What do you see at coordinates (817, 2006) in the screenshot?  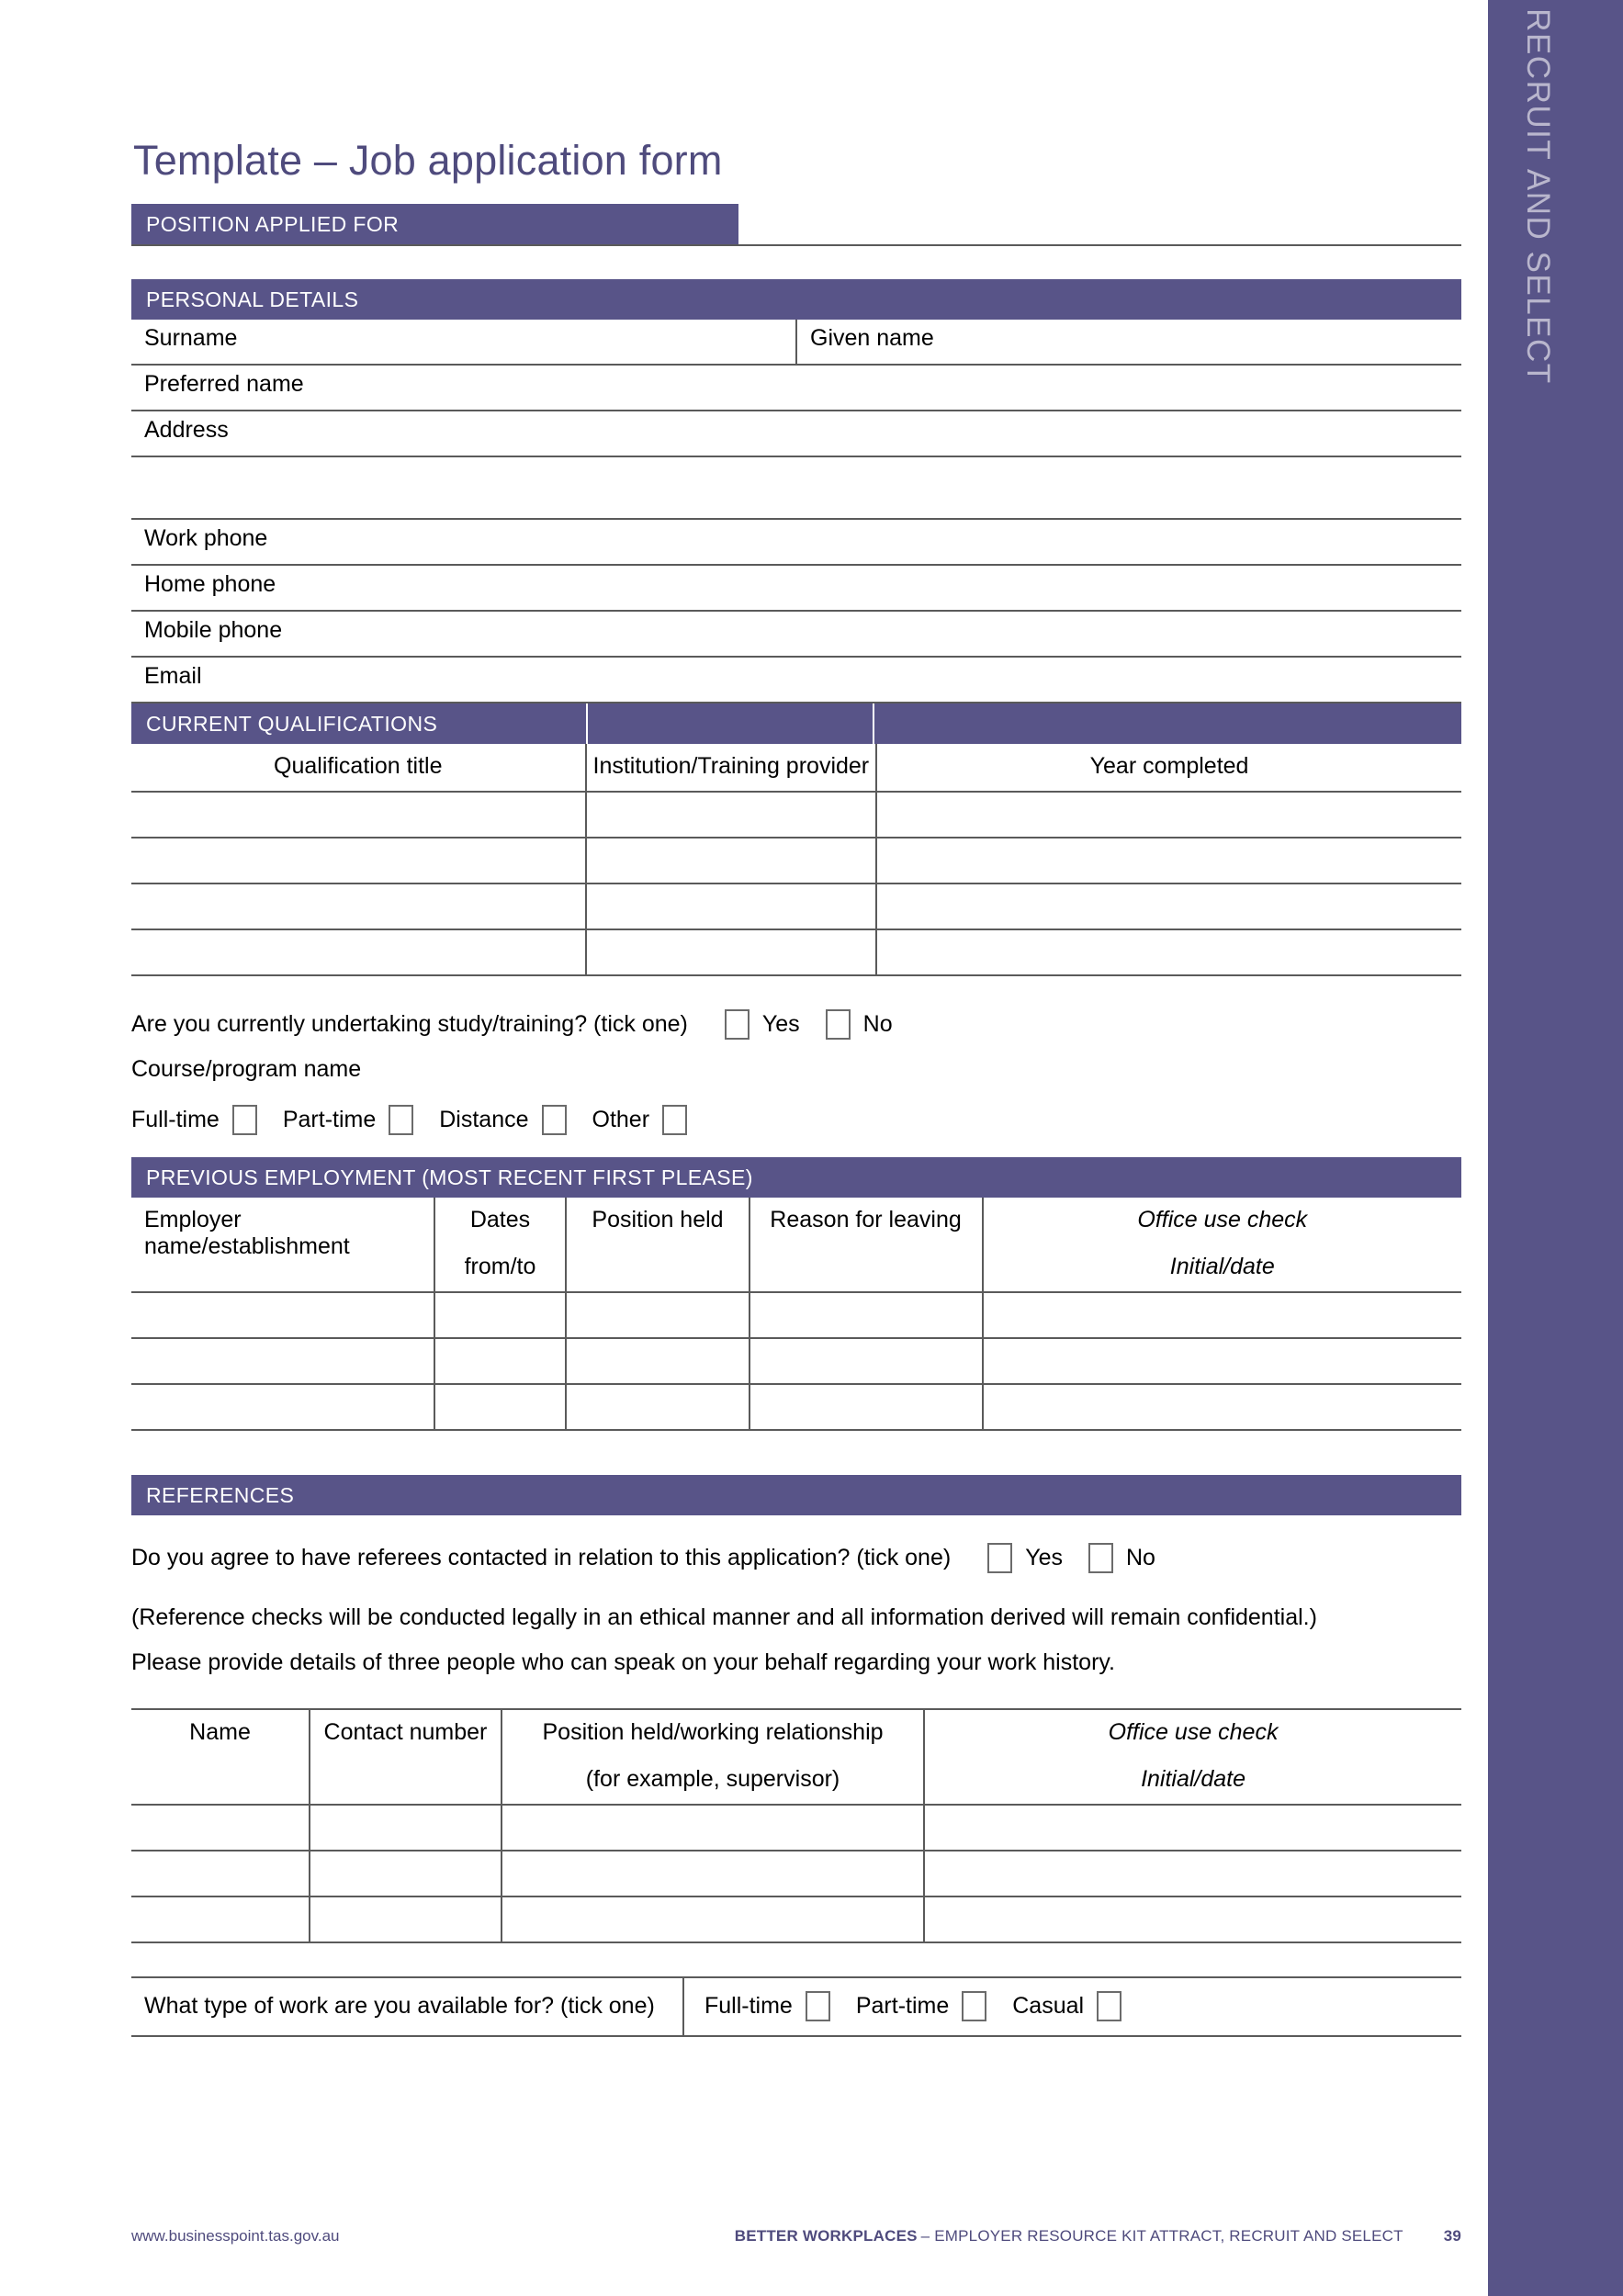 I see `availability-full-time-checkbox` at bounding box center [817, 2006].